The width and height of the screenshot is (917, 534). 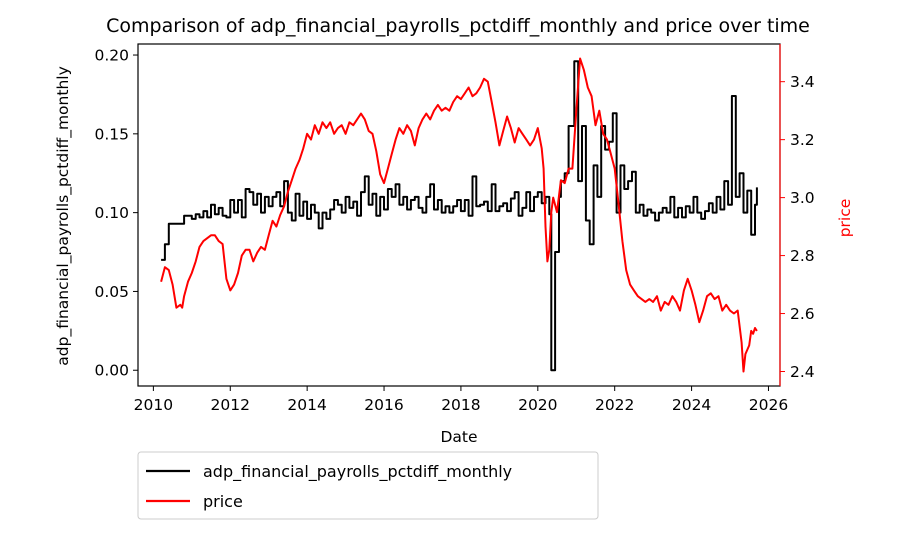 I want to click on left-tick-label: 0.15, so click(x=111, y=134).